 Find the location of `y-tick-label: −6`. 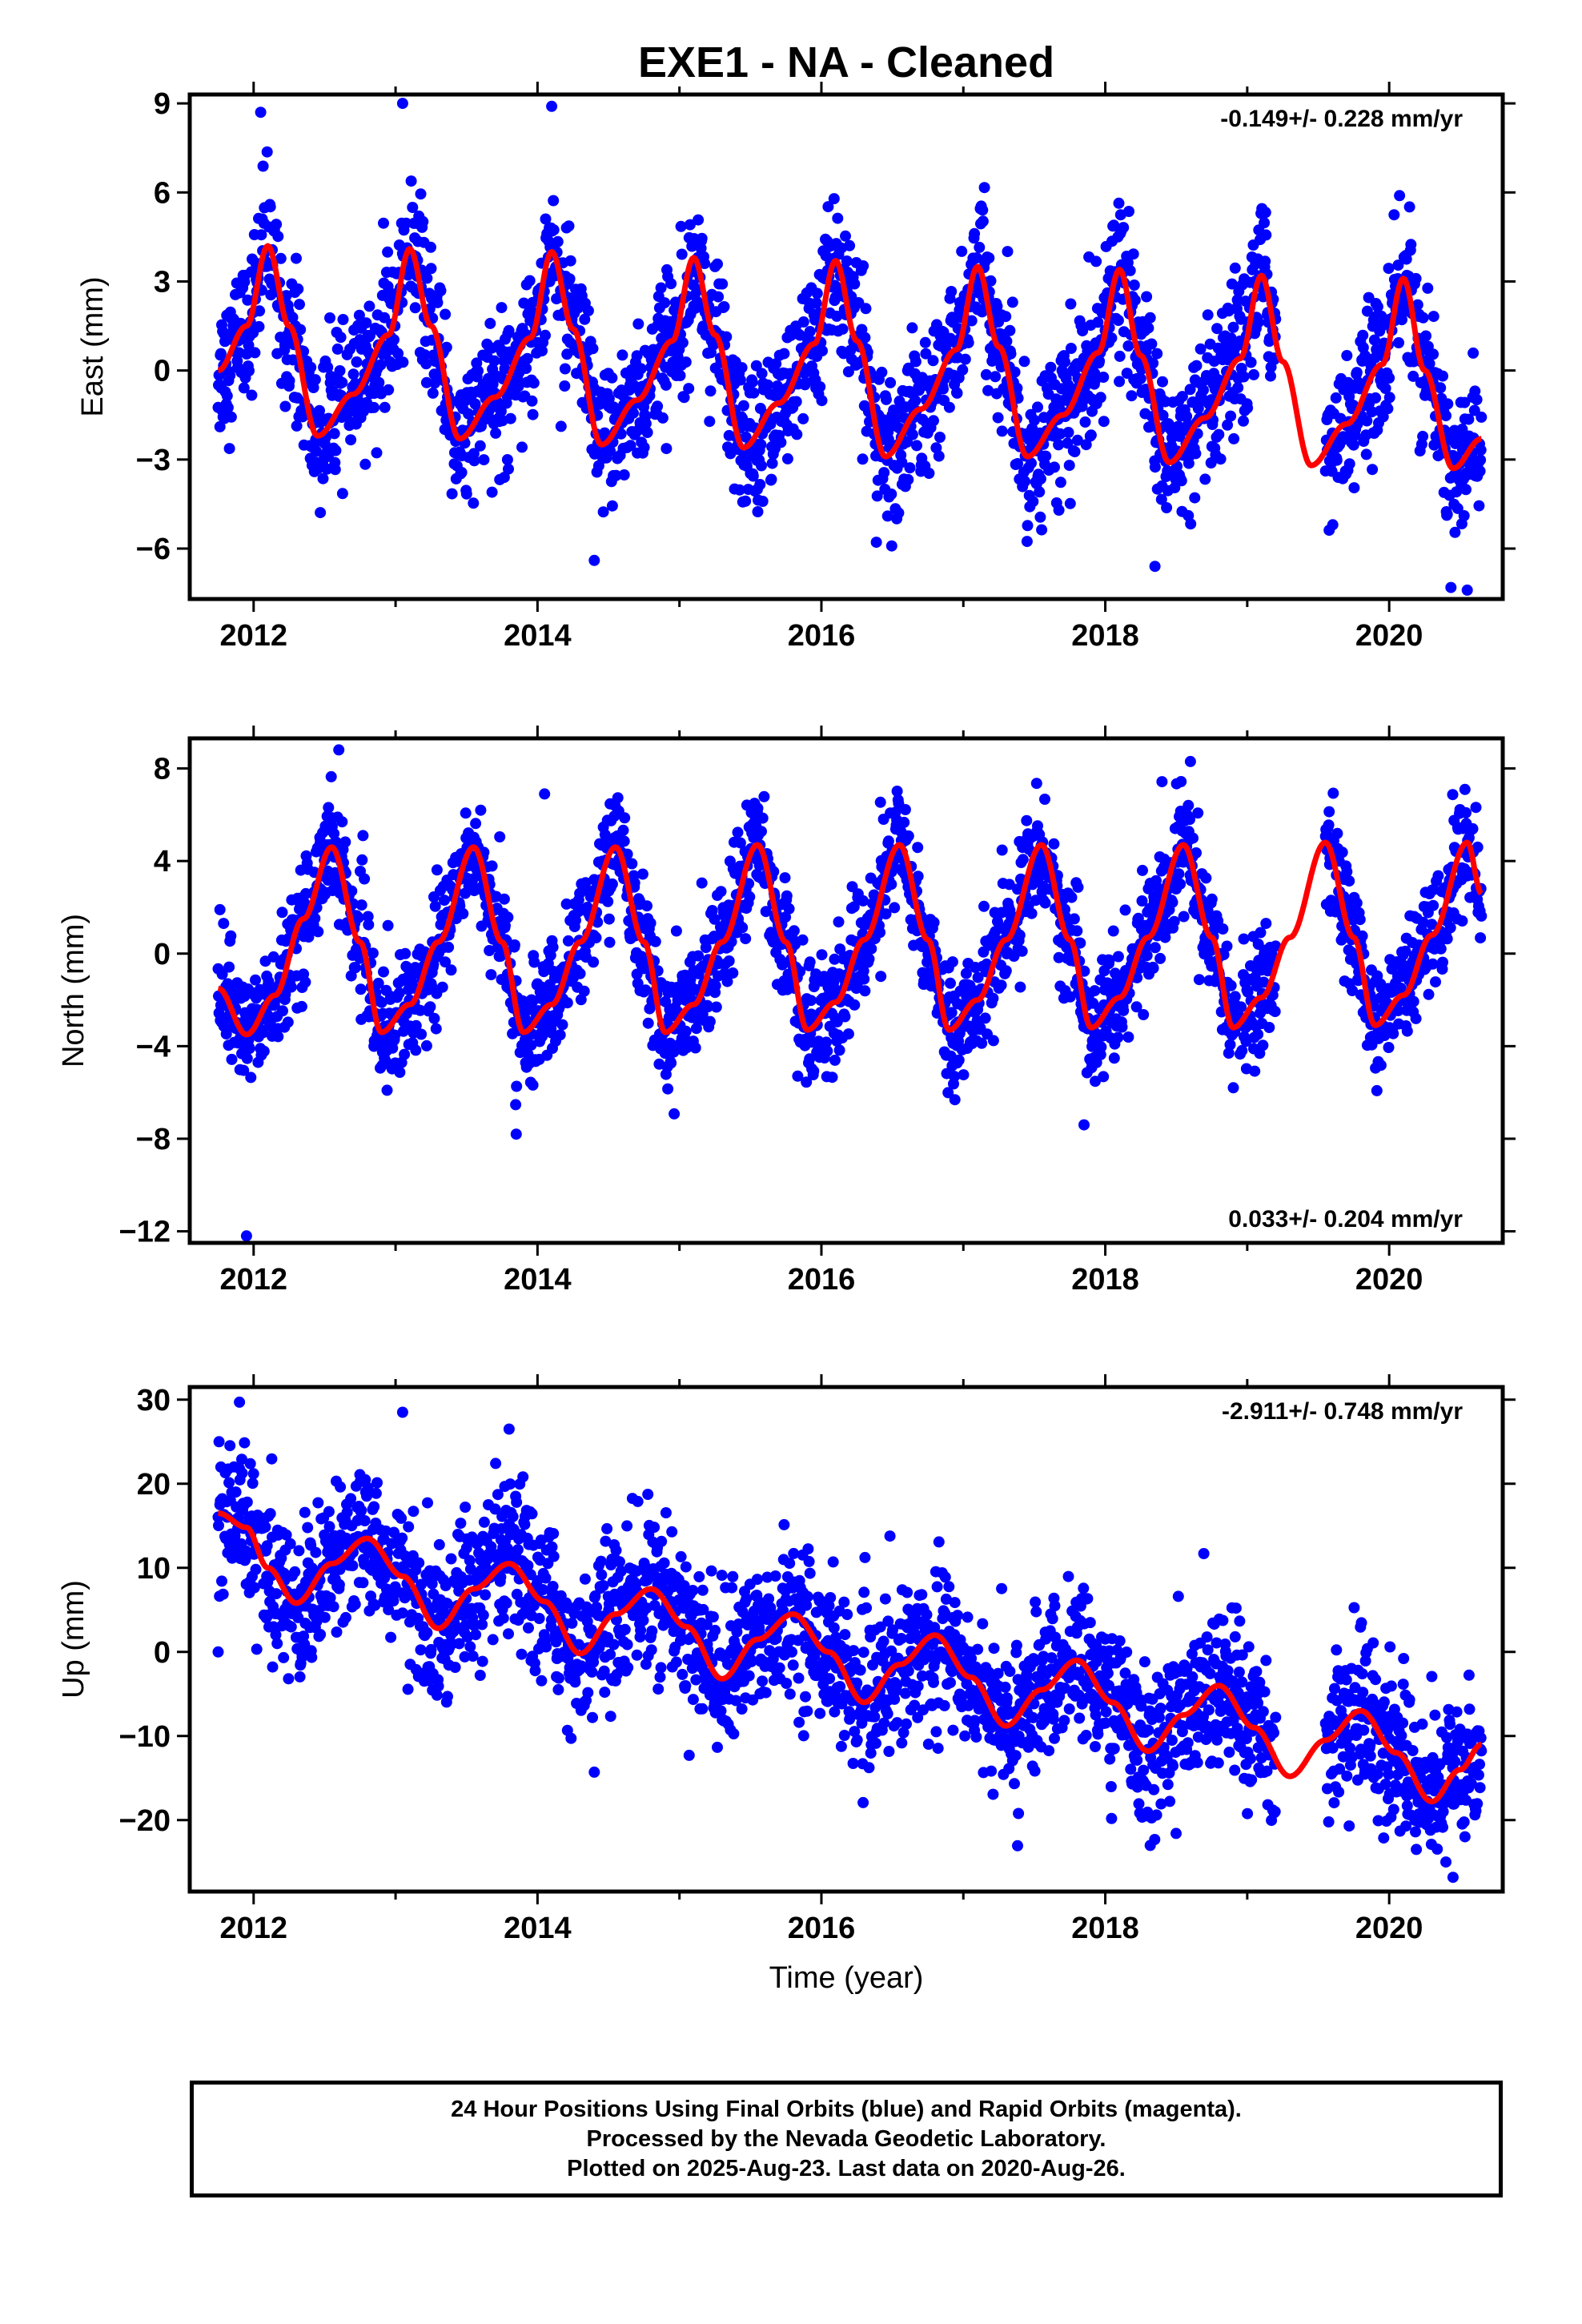

y-tick-label: −6 is located at coordinates (154, 549).